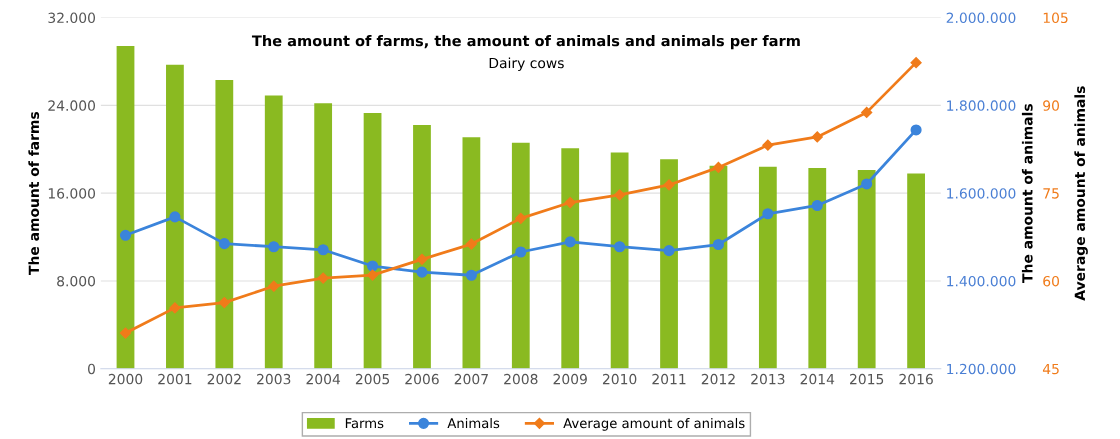 The width and height of the screenshot is (1120, 439). What do you see at coordinates (981, 193) in the screenshot?
I see `y2-tick-label: 1.600.000` at bounding box center [981, 193].